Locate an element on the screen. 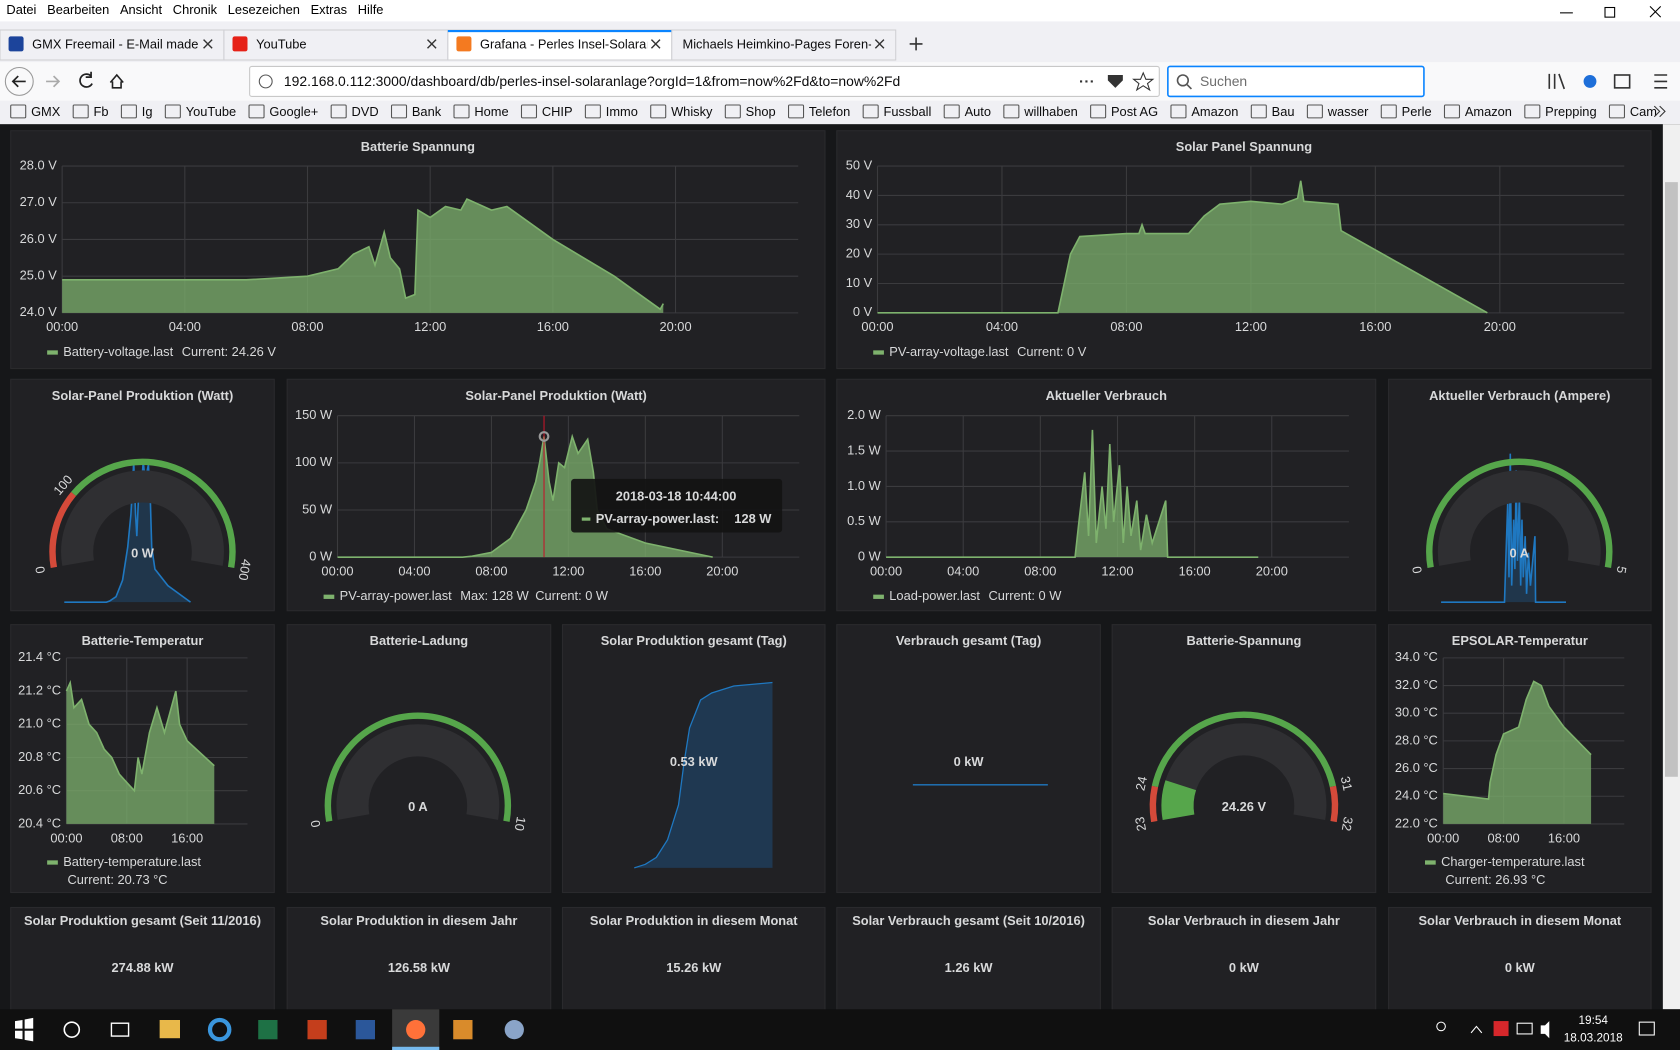 The width and height of the screenshot is (1680, 1050). panel-title: Solar Panel Spannung is located at coordinates (1244, 146).